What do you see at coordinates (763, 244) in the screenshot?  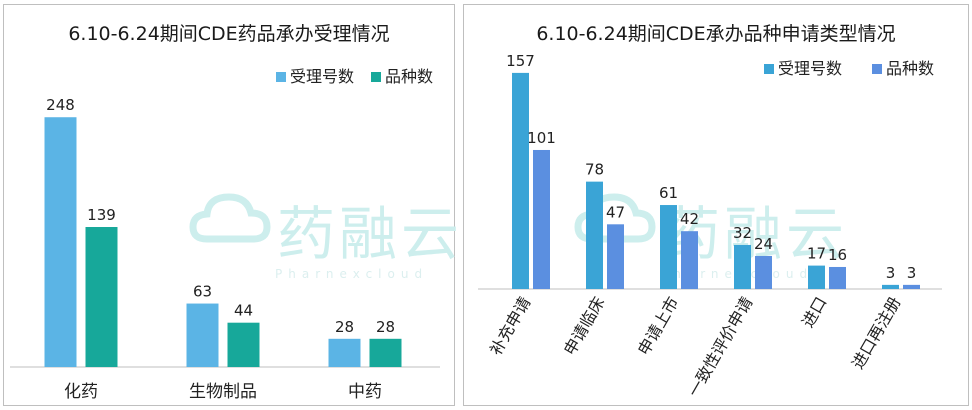 I see `data-label-3-1: 24` at bounding box center [763, 244].